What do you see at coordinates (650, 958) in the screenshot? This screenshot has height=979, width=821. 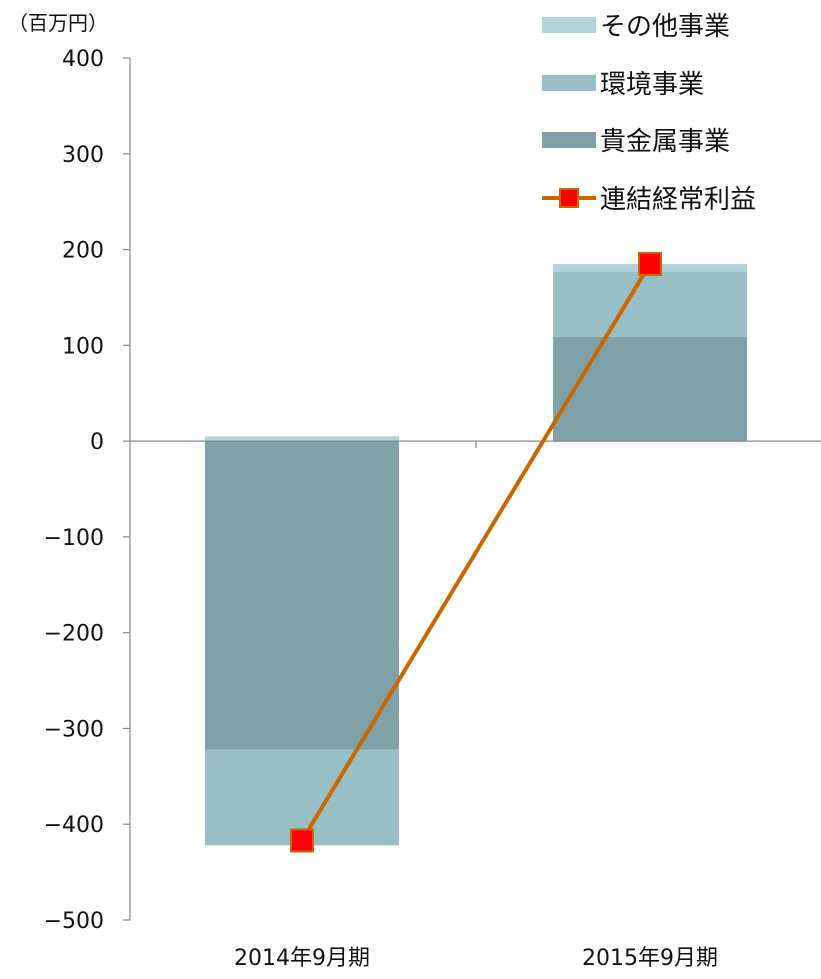 I see `x-category-label: 2015年9月期` at bounding box center [650, 958].